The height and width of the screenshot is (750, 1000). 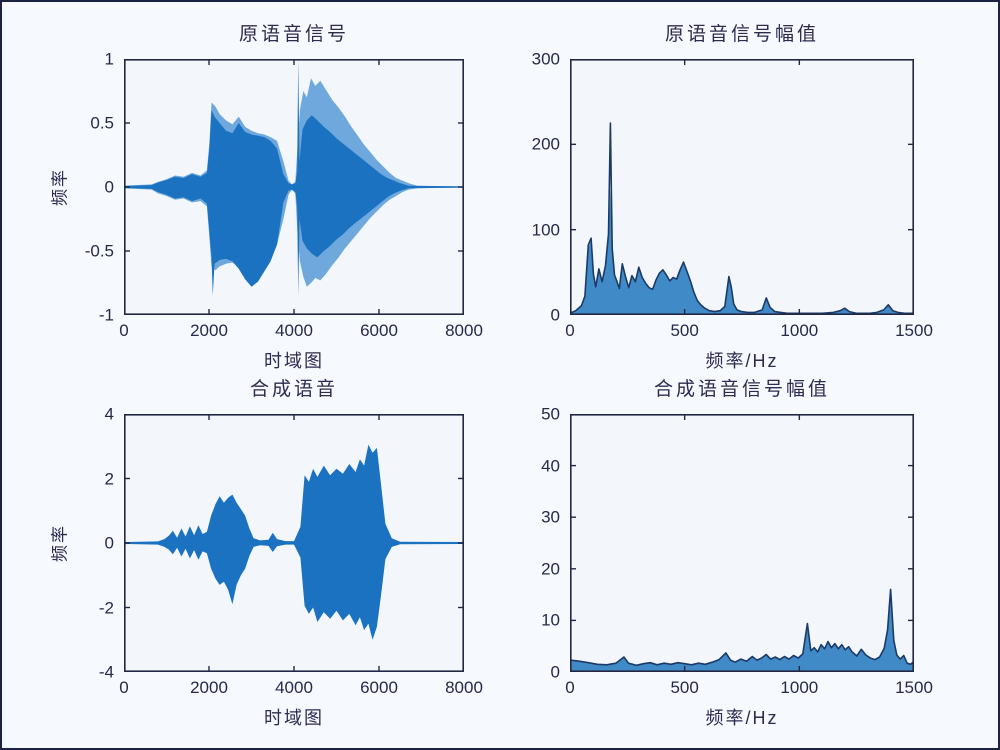 I want to click on plot-title: 合成语音信号幅值, so click(x=741, y=389).